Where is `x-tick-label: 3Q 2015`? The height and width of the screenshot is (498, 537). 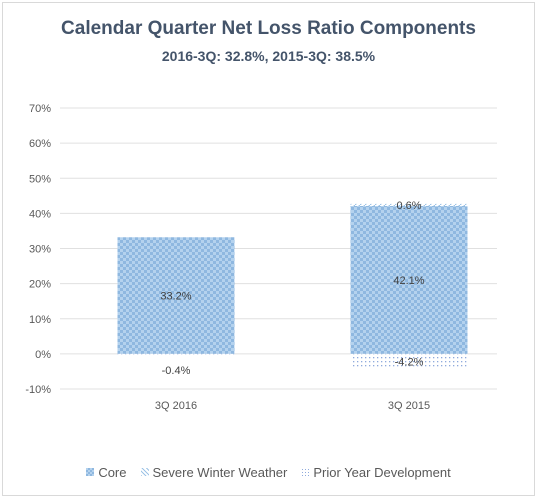 x-tick-label: 3Q 2015 is located at coordinates (409, 406).